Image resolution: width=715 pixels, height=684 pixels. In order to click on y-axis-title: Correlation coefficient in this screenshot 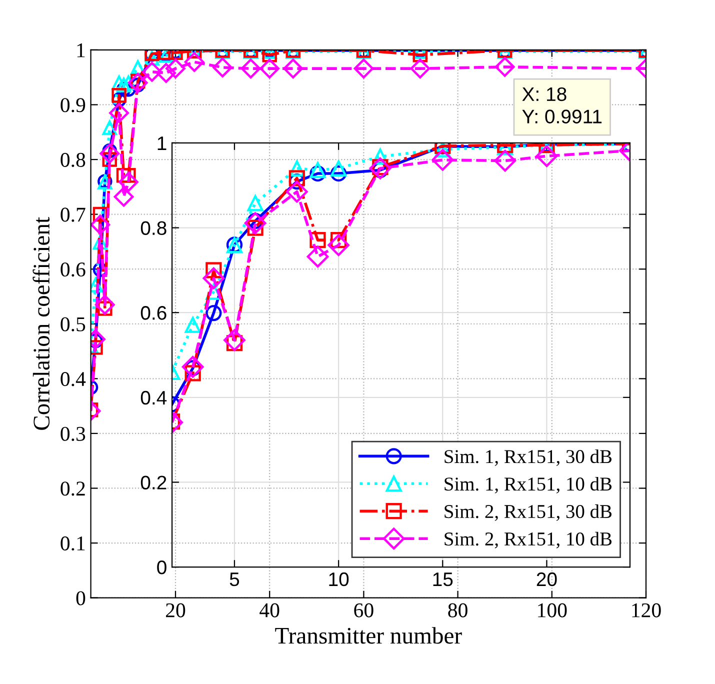, I will do `click(41, 323)`.